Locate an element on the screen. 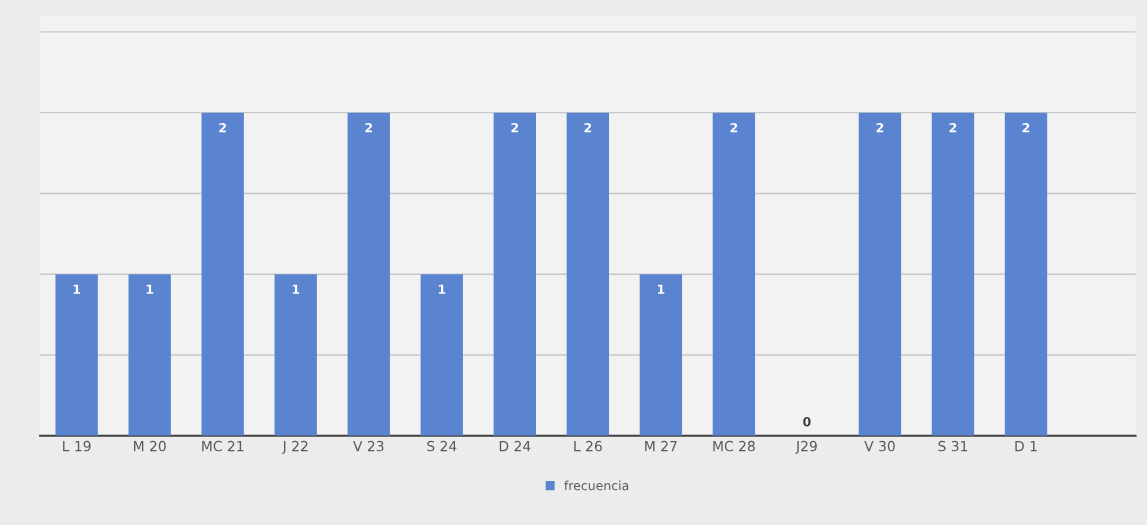  legend-label: frecuencia is located at coordinates (596, 485).